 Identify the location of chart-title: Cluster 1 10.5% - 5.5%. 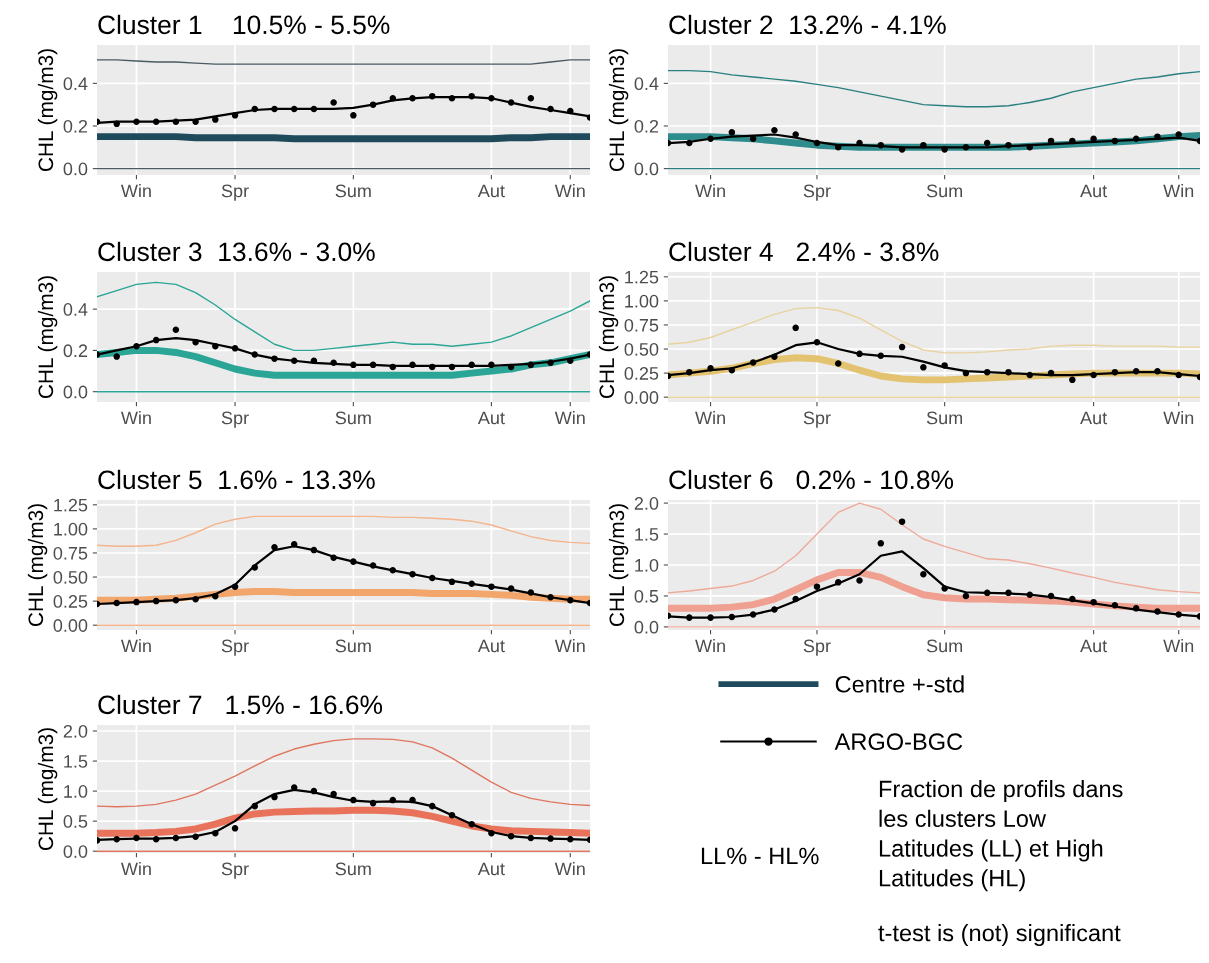
(244, 24).